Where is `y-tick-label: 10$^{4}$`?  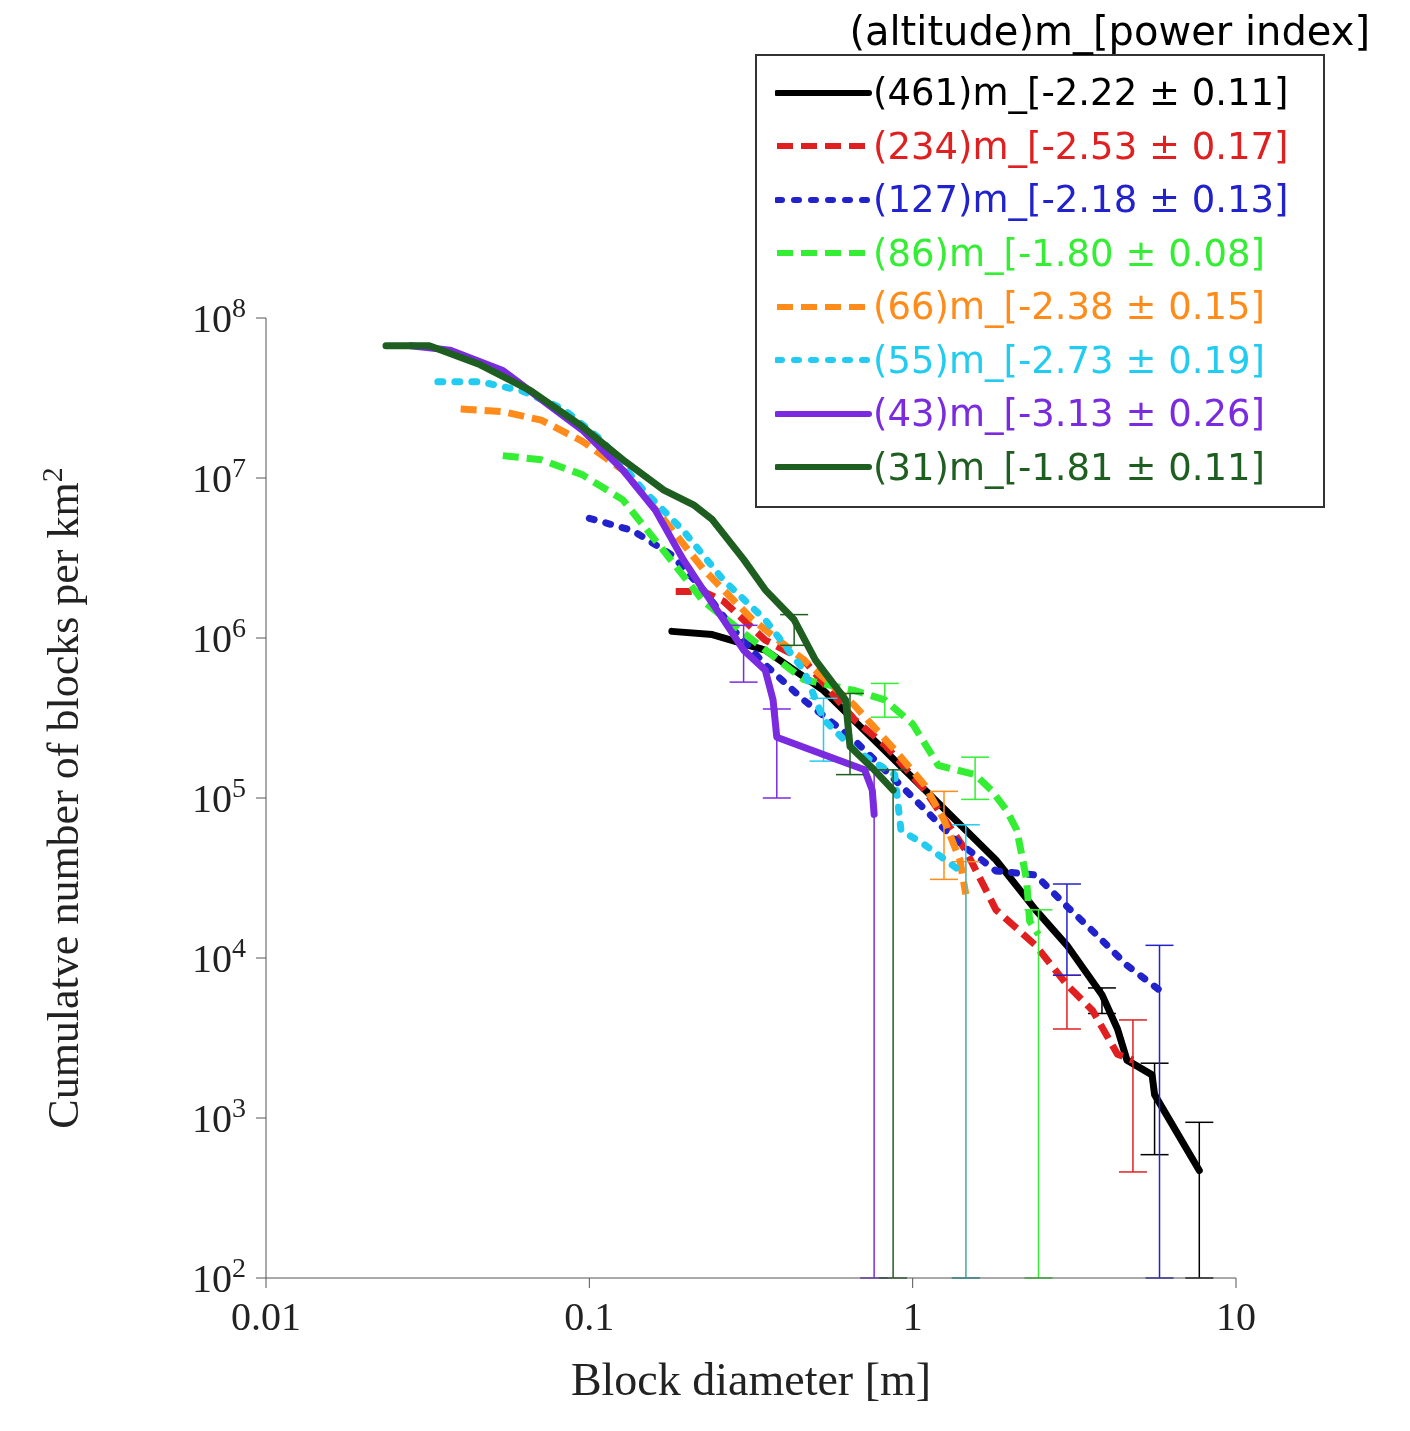 y-tick-label: 10$^{4}$ is located at coordinates (219, 956).